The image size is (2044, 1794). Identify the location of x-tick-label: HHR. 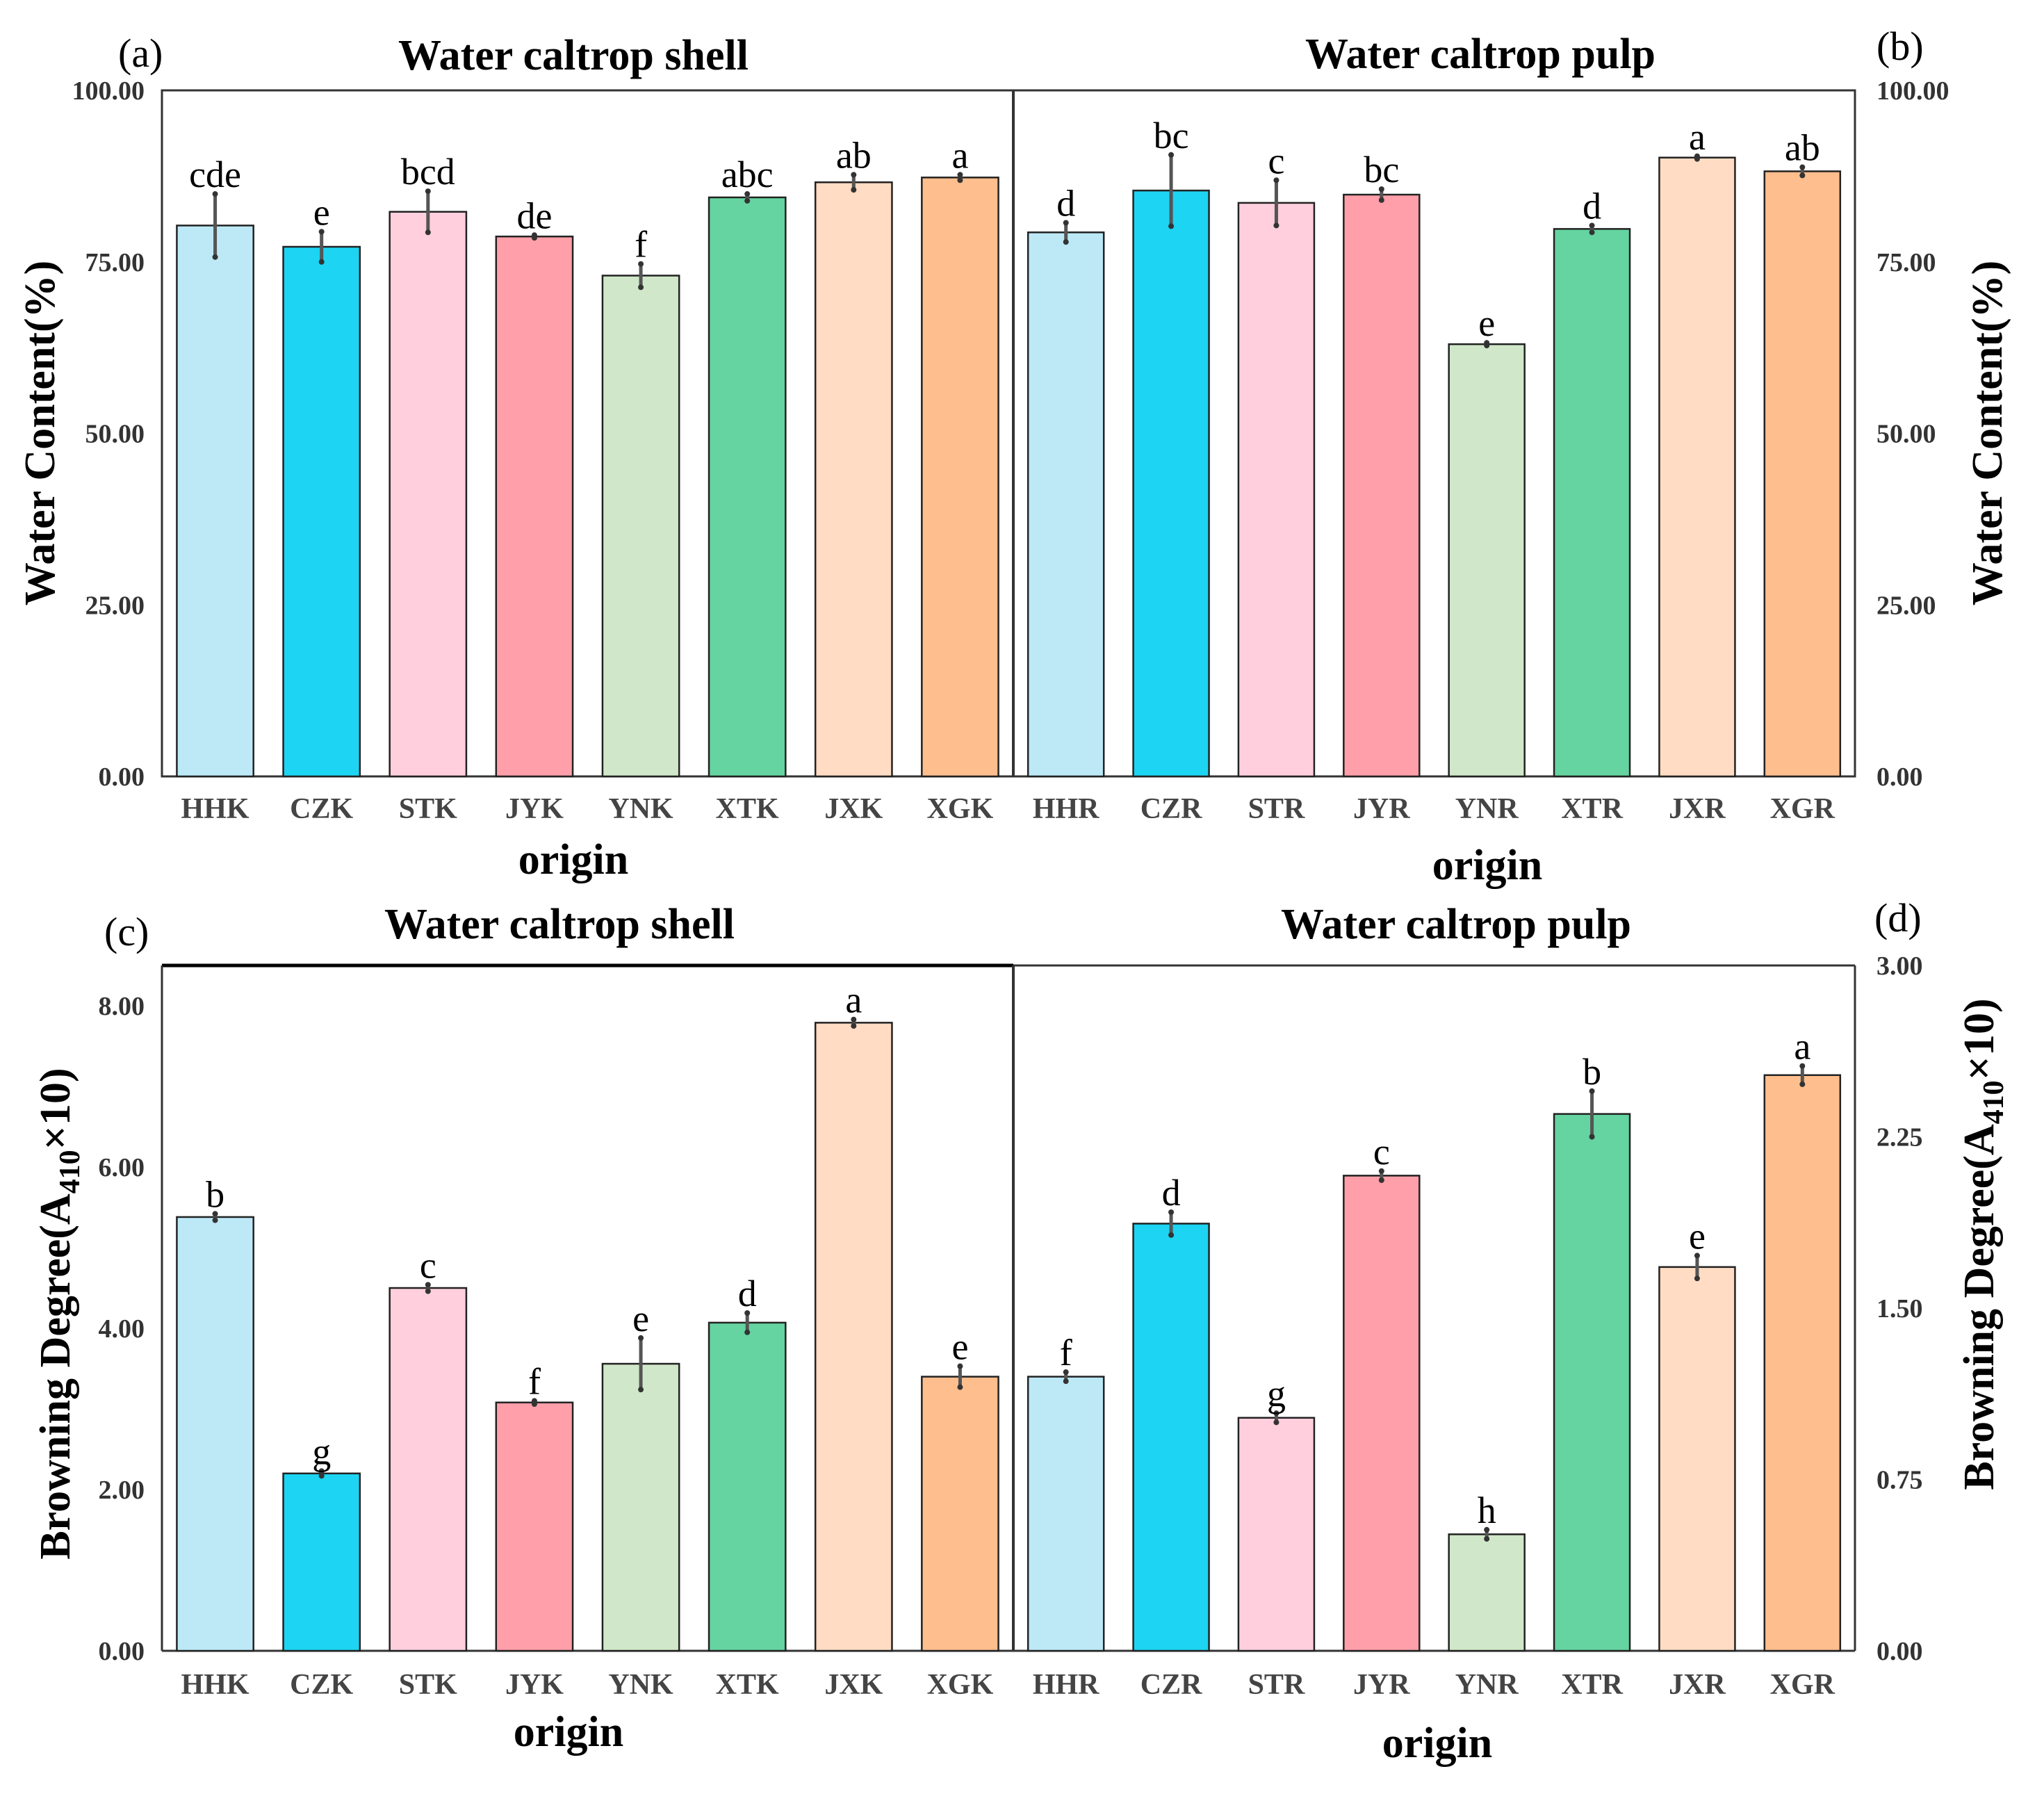
(1066, 809).